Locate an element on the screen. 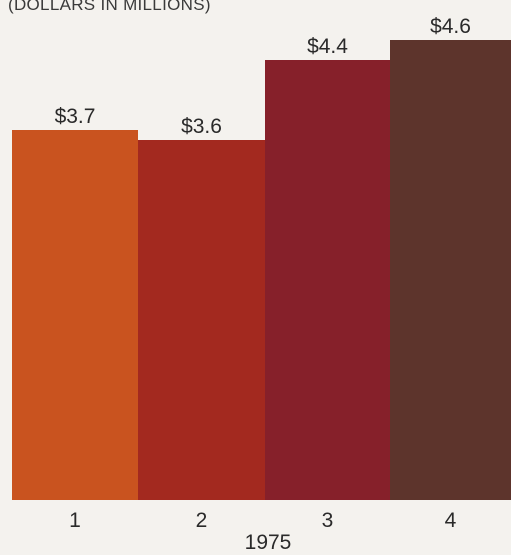  value-label-1: $3.7 is located at coordinates (75, 116).